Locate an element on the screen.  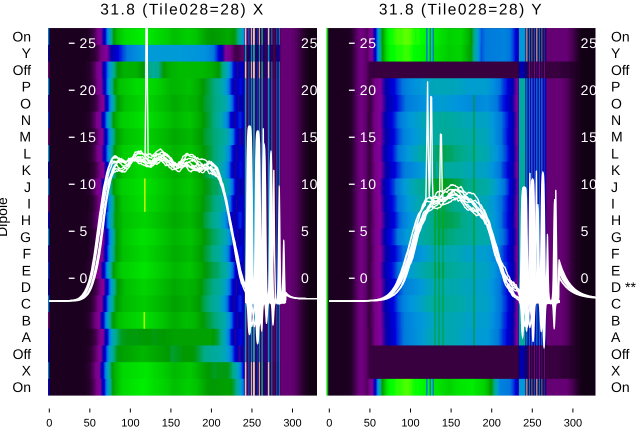
svg-text: D ** is located at coordinates (623, 287).